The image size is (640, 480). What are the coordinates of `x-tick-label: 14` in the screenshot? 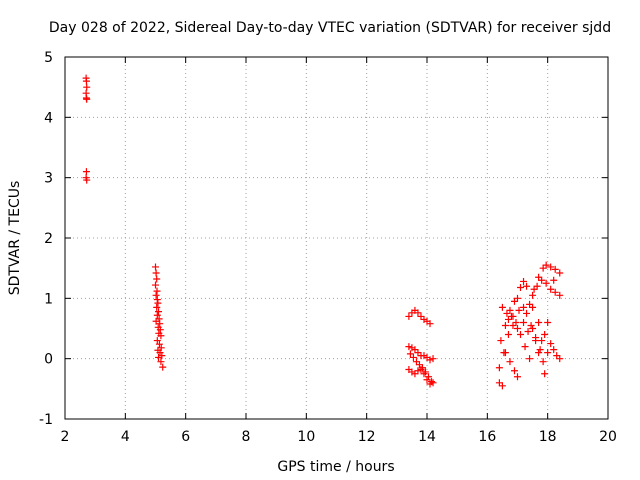 It's located at (427, 437).